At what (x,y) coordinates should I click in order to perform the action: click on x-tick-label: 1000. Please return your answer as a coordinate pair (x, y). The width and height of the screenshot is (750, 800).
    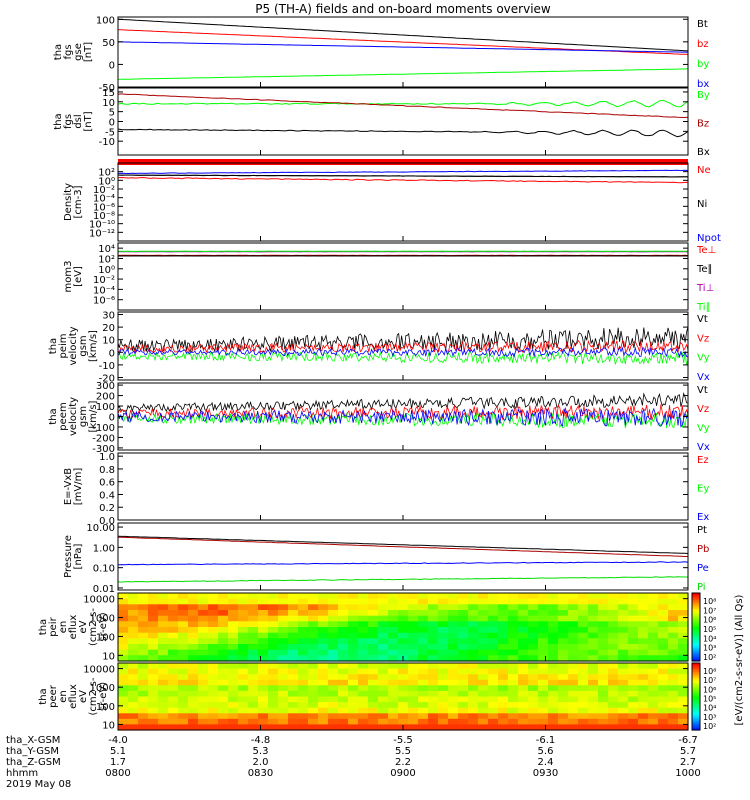
    Looking at the image, I should click on (687, 773).